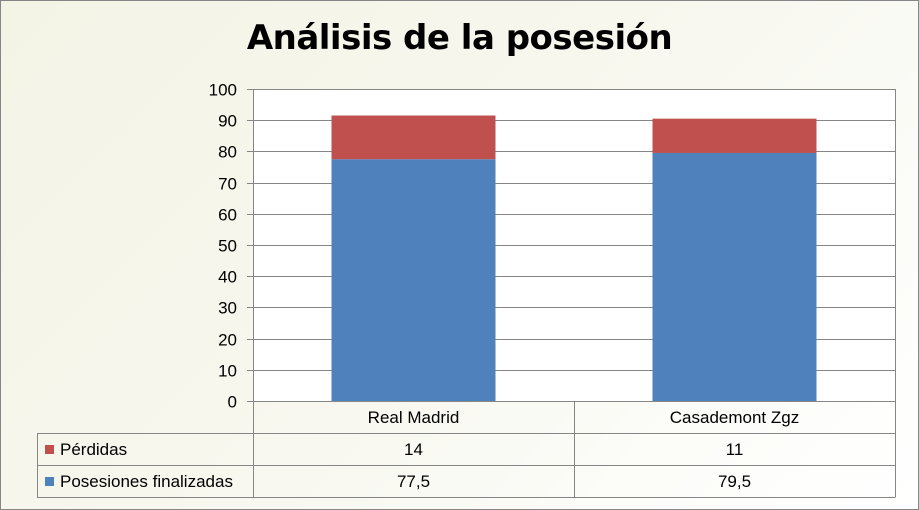 Image resolution: width=919 pixels, height=510 pixels. What do you see at coordinates (413, 481) in the screenshot?
I see `data-table-value: 77,5` at bounding box center [413, 481].